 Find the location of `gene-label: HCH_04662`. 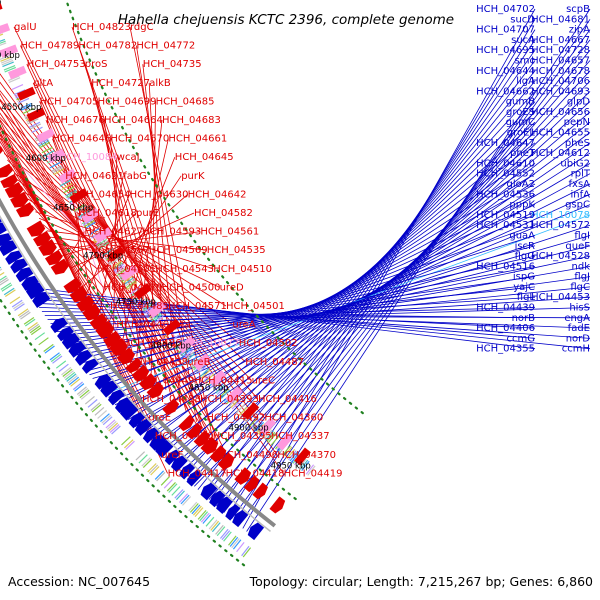

gene-label: HCH_04662 is located at coordinates (505, 91).